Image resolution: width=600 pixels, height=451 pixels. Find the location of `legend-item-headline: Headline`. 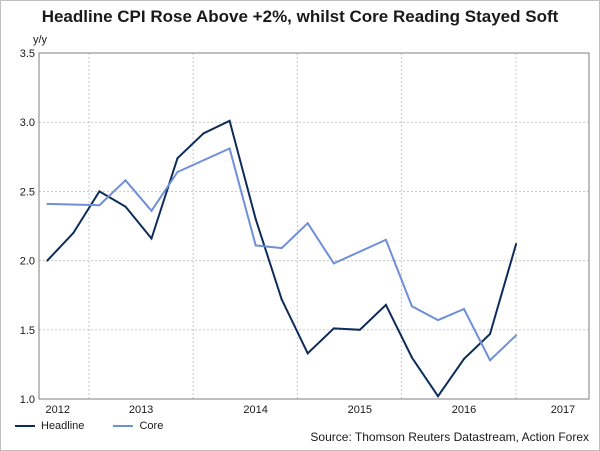

legend-item-headline: Headline is located at coordinates (49, 426).